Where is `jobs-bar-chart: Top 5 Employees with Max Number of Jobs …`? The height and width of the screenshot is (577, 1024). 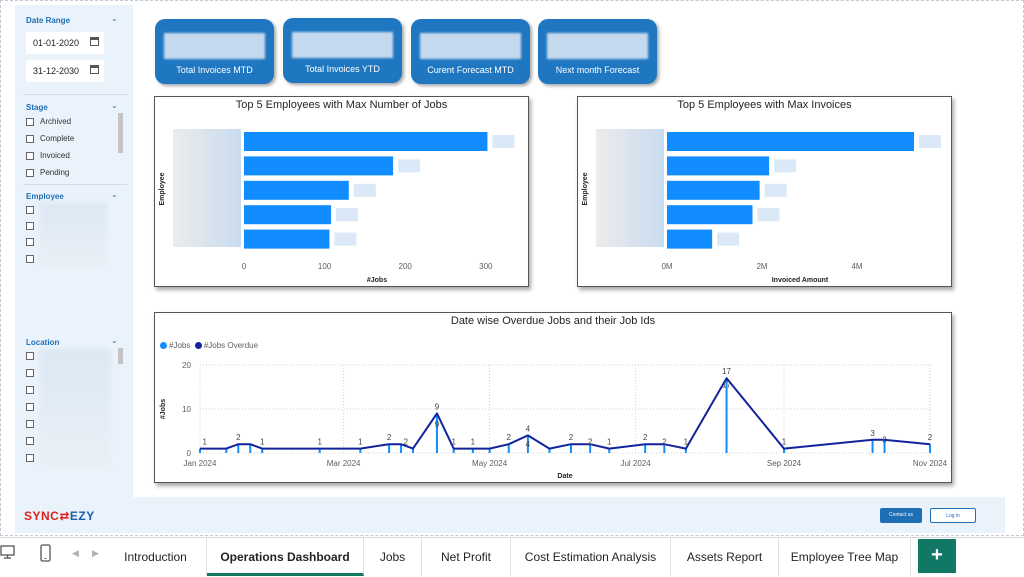 jobs-bar-chart: Top 5 Employees with Max Number of Jobs … is located at coordinates (341, 191).